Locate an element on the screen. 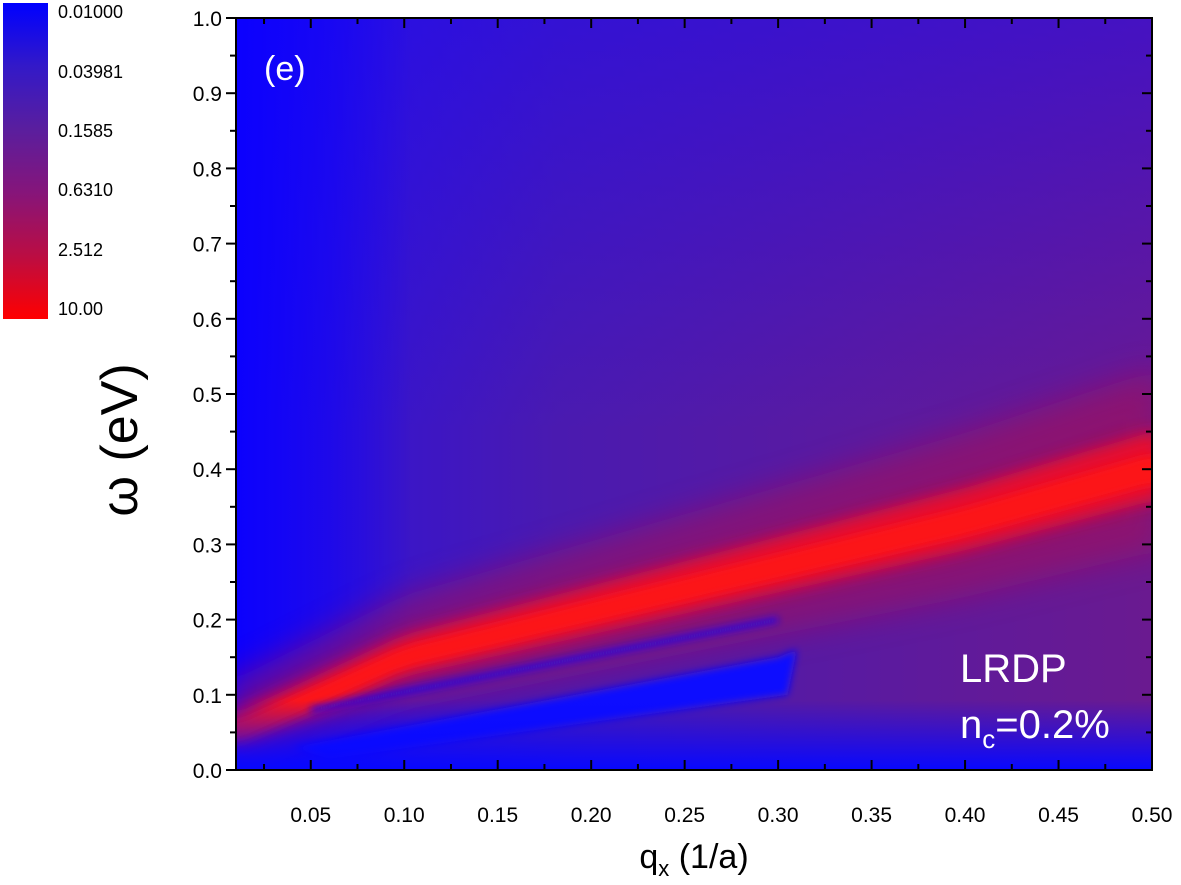 The width and height of the screenshot is (1181, 885). x-axis-title: qx (1/a) is located at coordinates (693, 859).